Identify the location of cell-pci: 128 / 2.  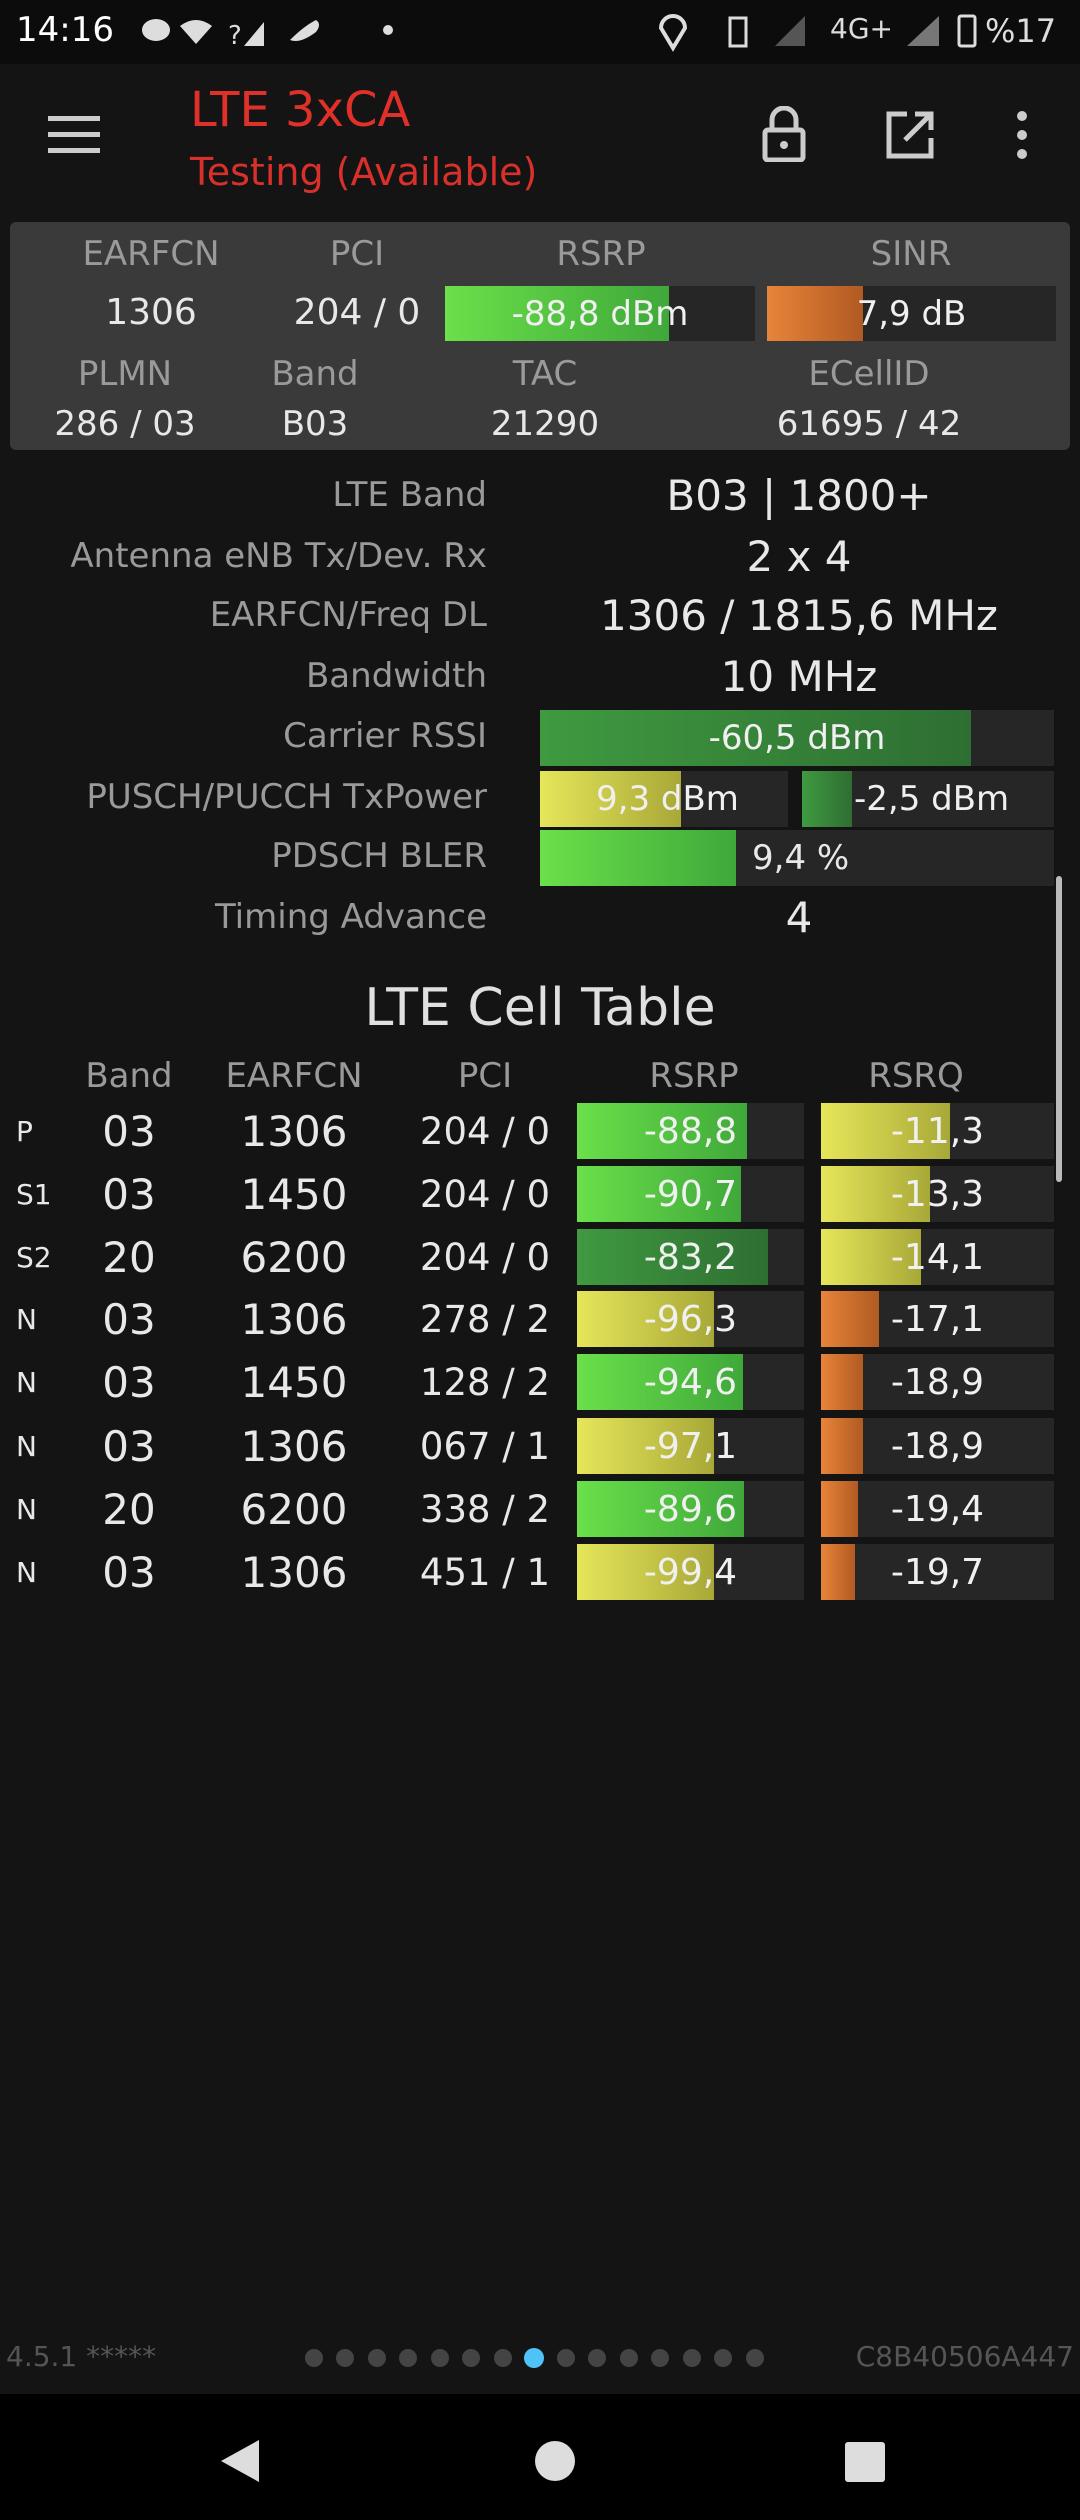
(485, 1382).